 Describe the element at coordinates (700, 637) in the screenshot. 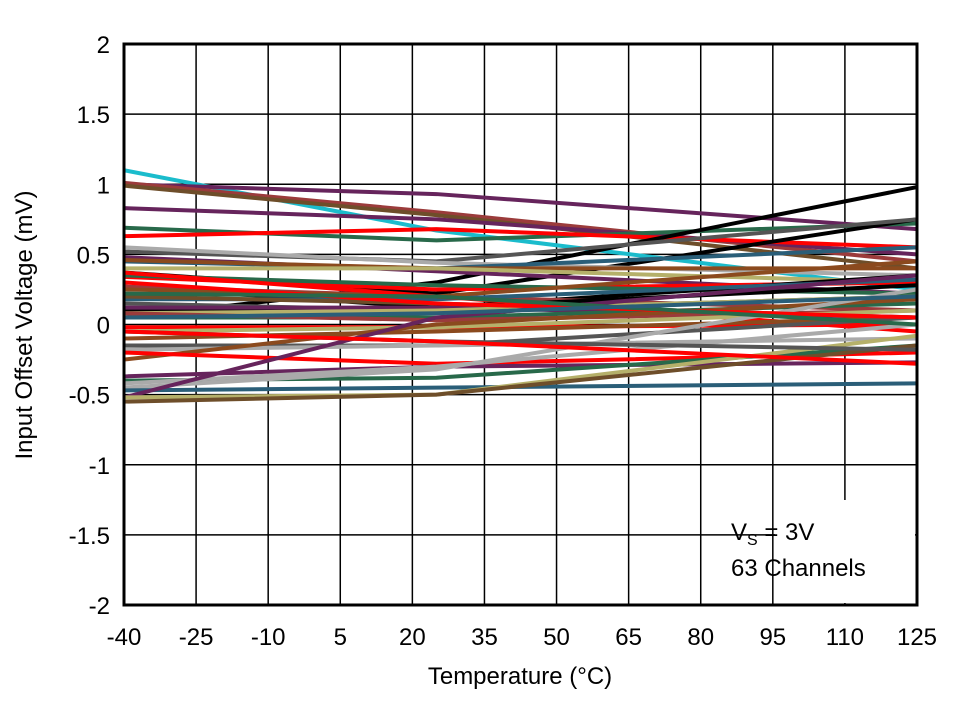

I see `x-tick-label: 80` at that location.